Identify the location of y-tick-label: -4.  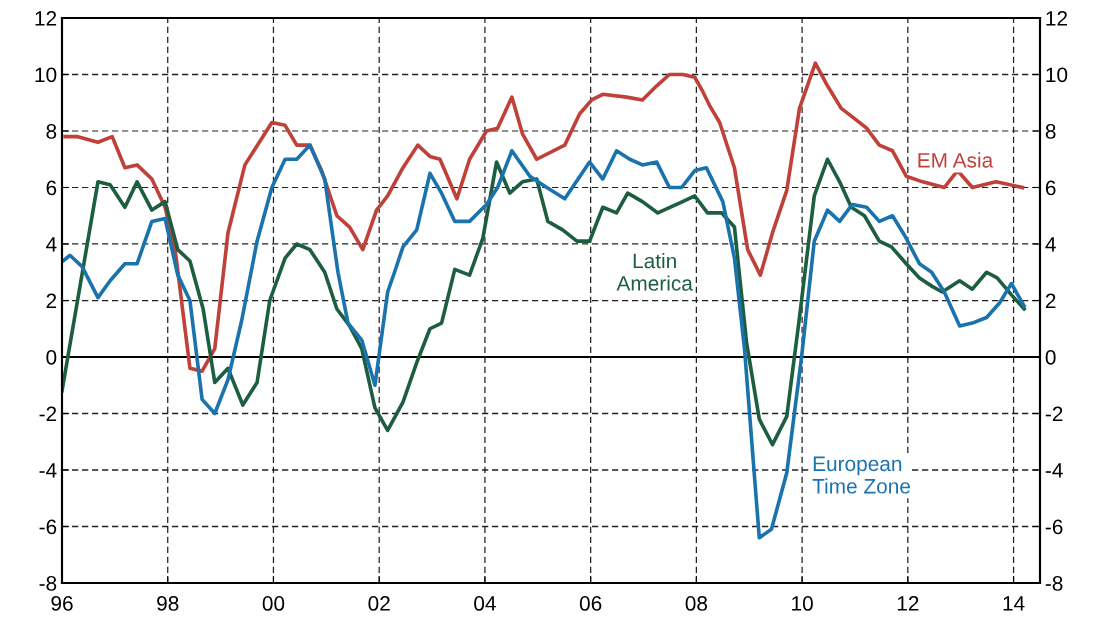
(48, 470).